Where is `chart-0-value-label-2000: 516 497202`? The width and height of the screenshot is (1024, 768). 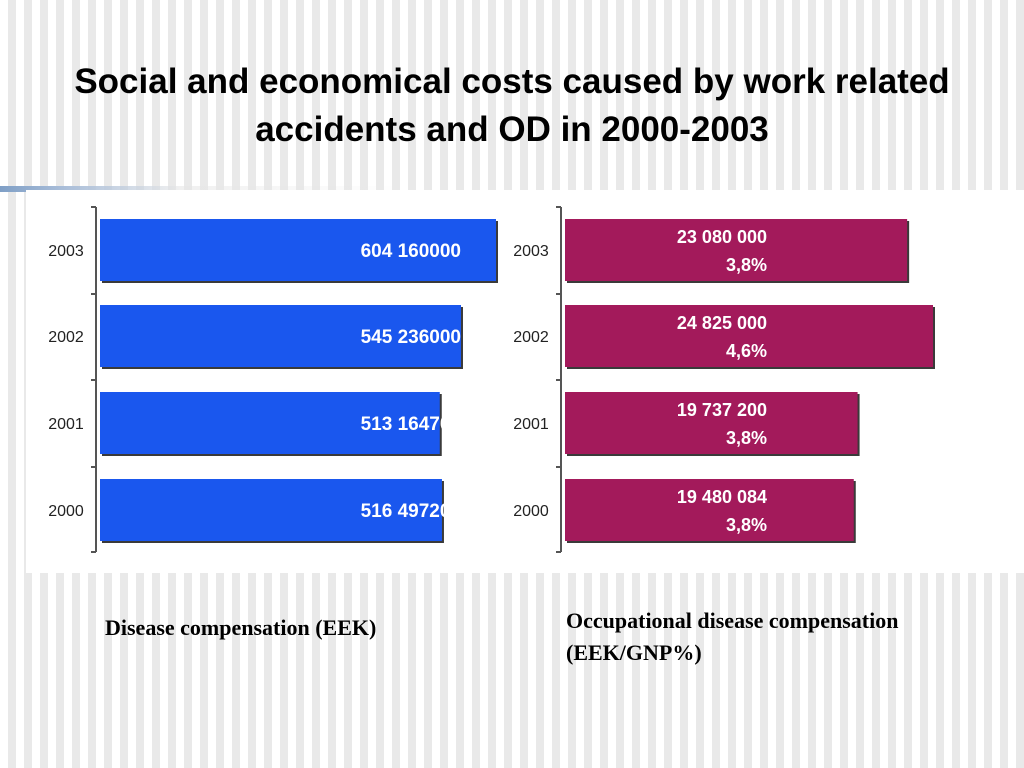
chart-0-value-label-2000: 516 497202 is located at coordinates (411, 511).